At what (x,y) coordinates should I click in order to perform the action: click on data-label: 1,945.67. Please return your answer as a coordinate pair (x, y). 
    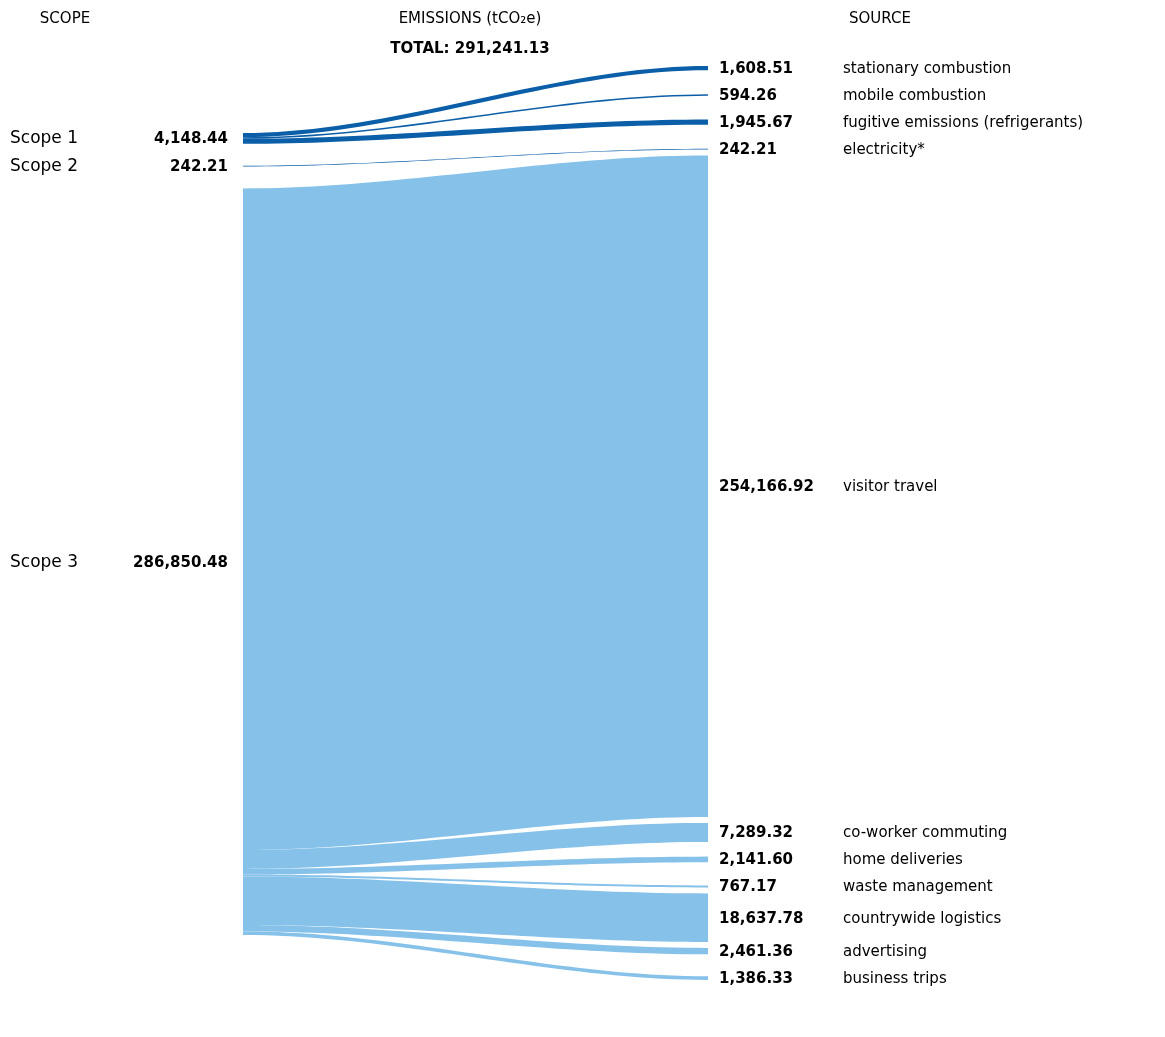
    Looking at the image, I should click on (756, 122).